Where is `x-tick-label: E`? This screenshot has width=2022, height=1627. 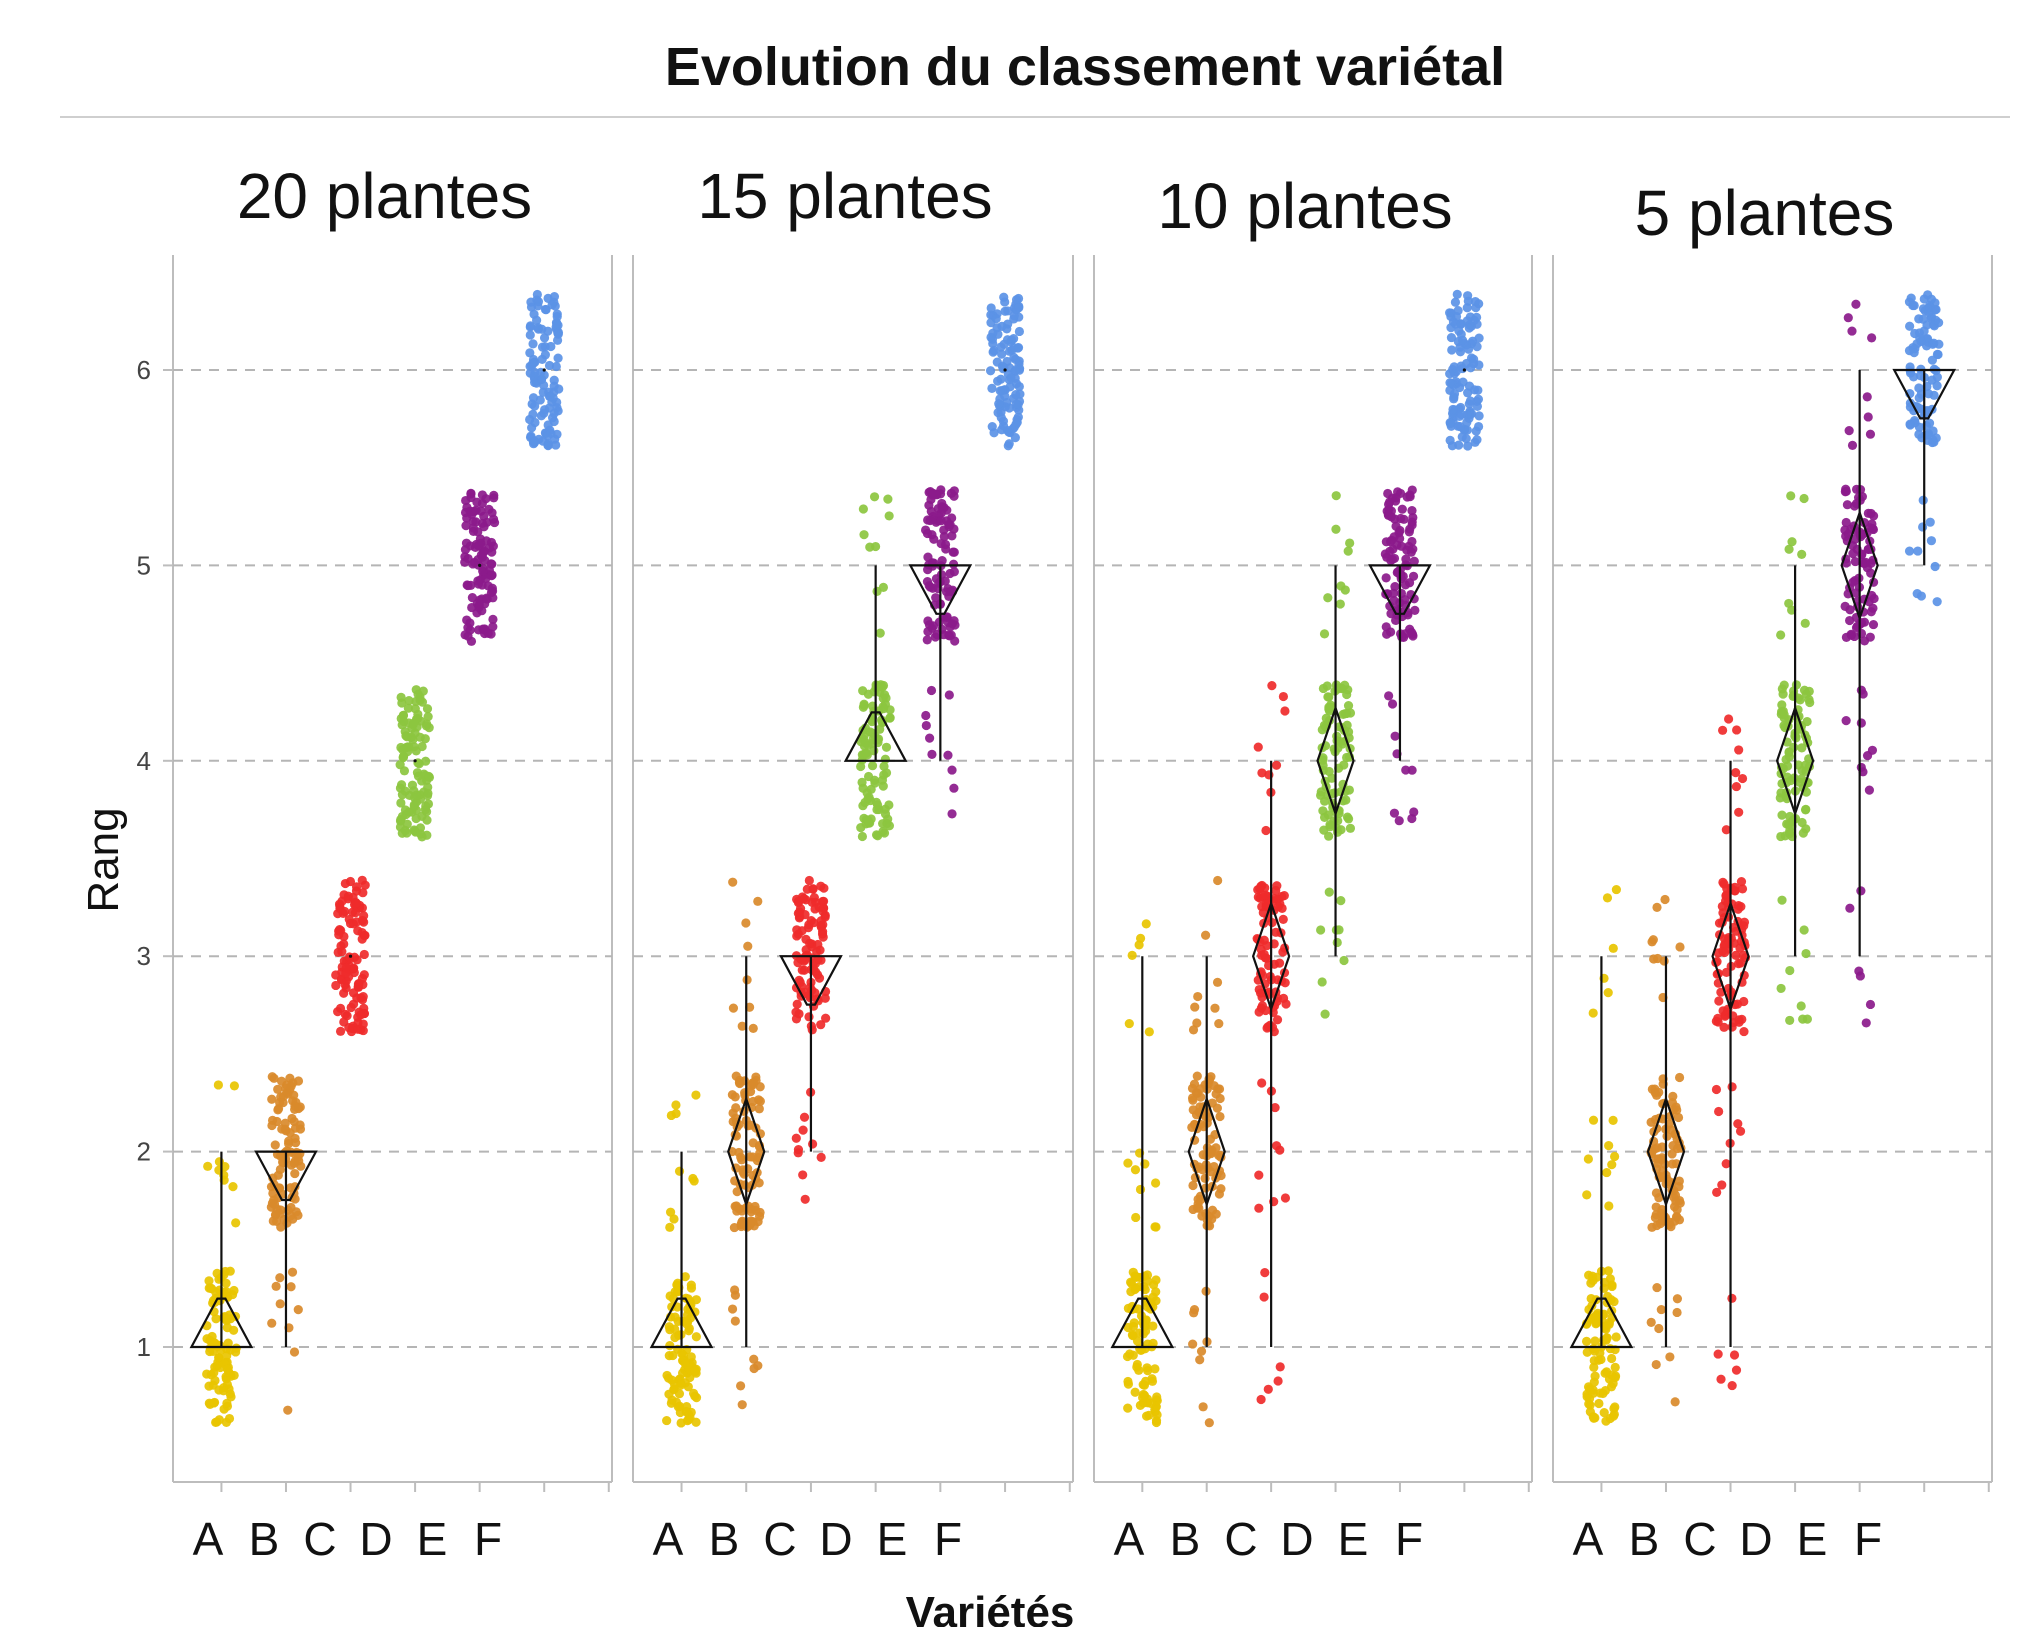
x-tick-label: E is located at coordinates (1353, 1539).